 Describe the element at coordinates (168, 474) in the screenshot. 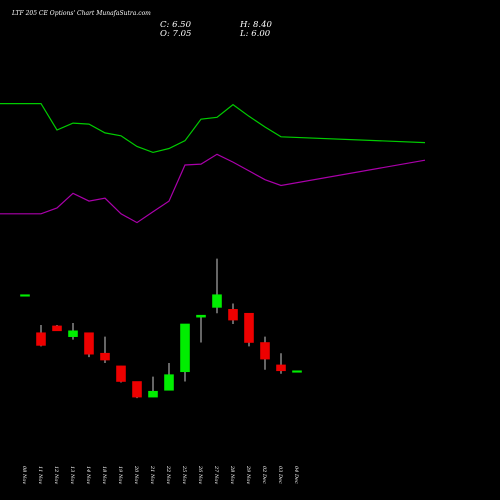

I see `x-tick-label: 22 Nov` at that location.